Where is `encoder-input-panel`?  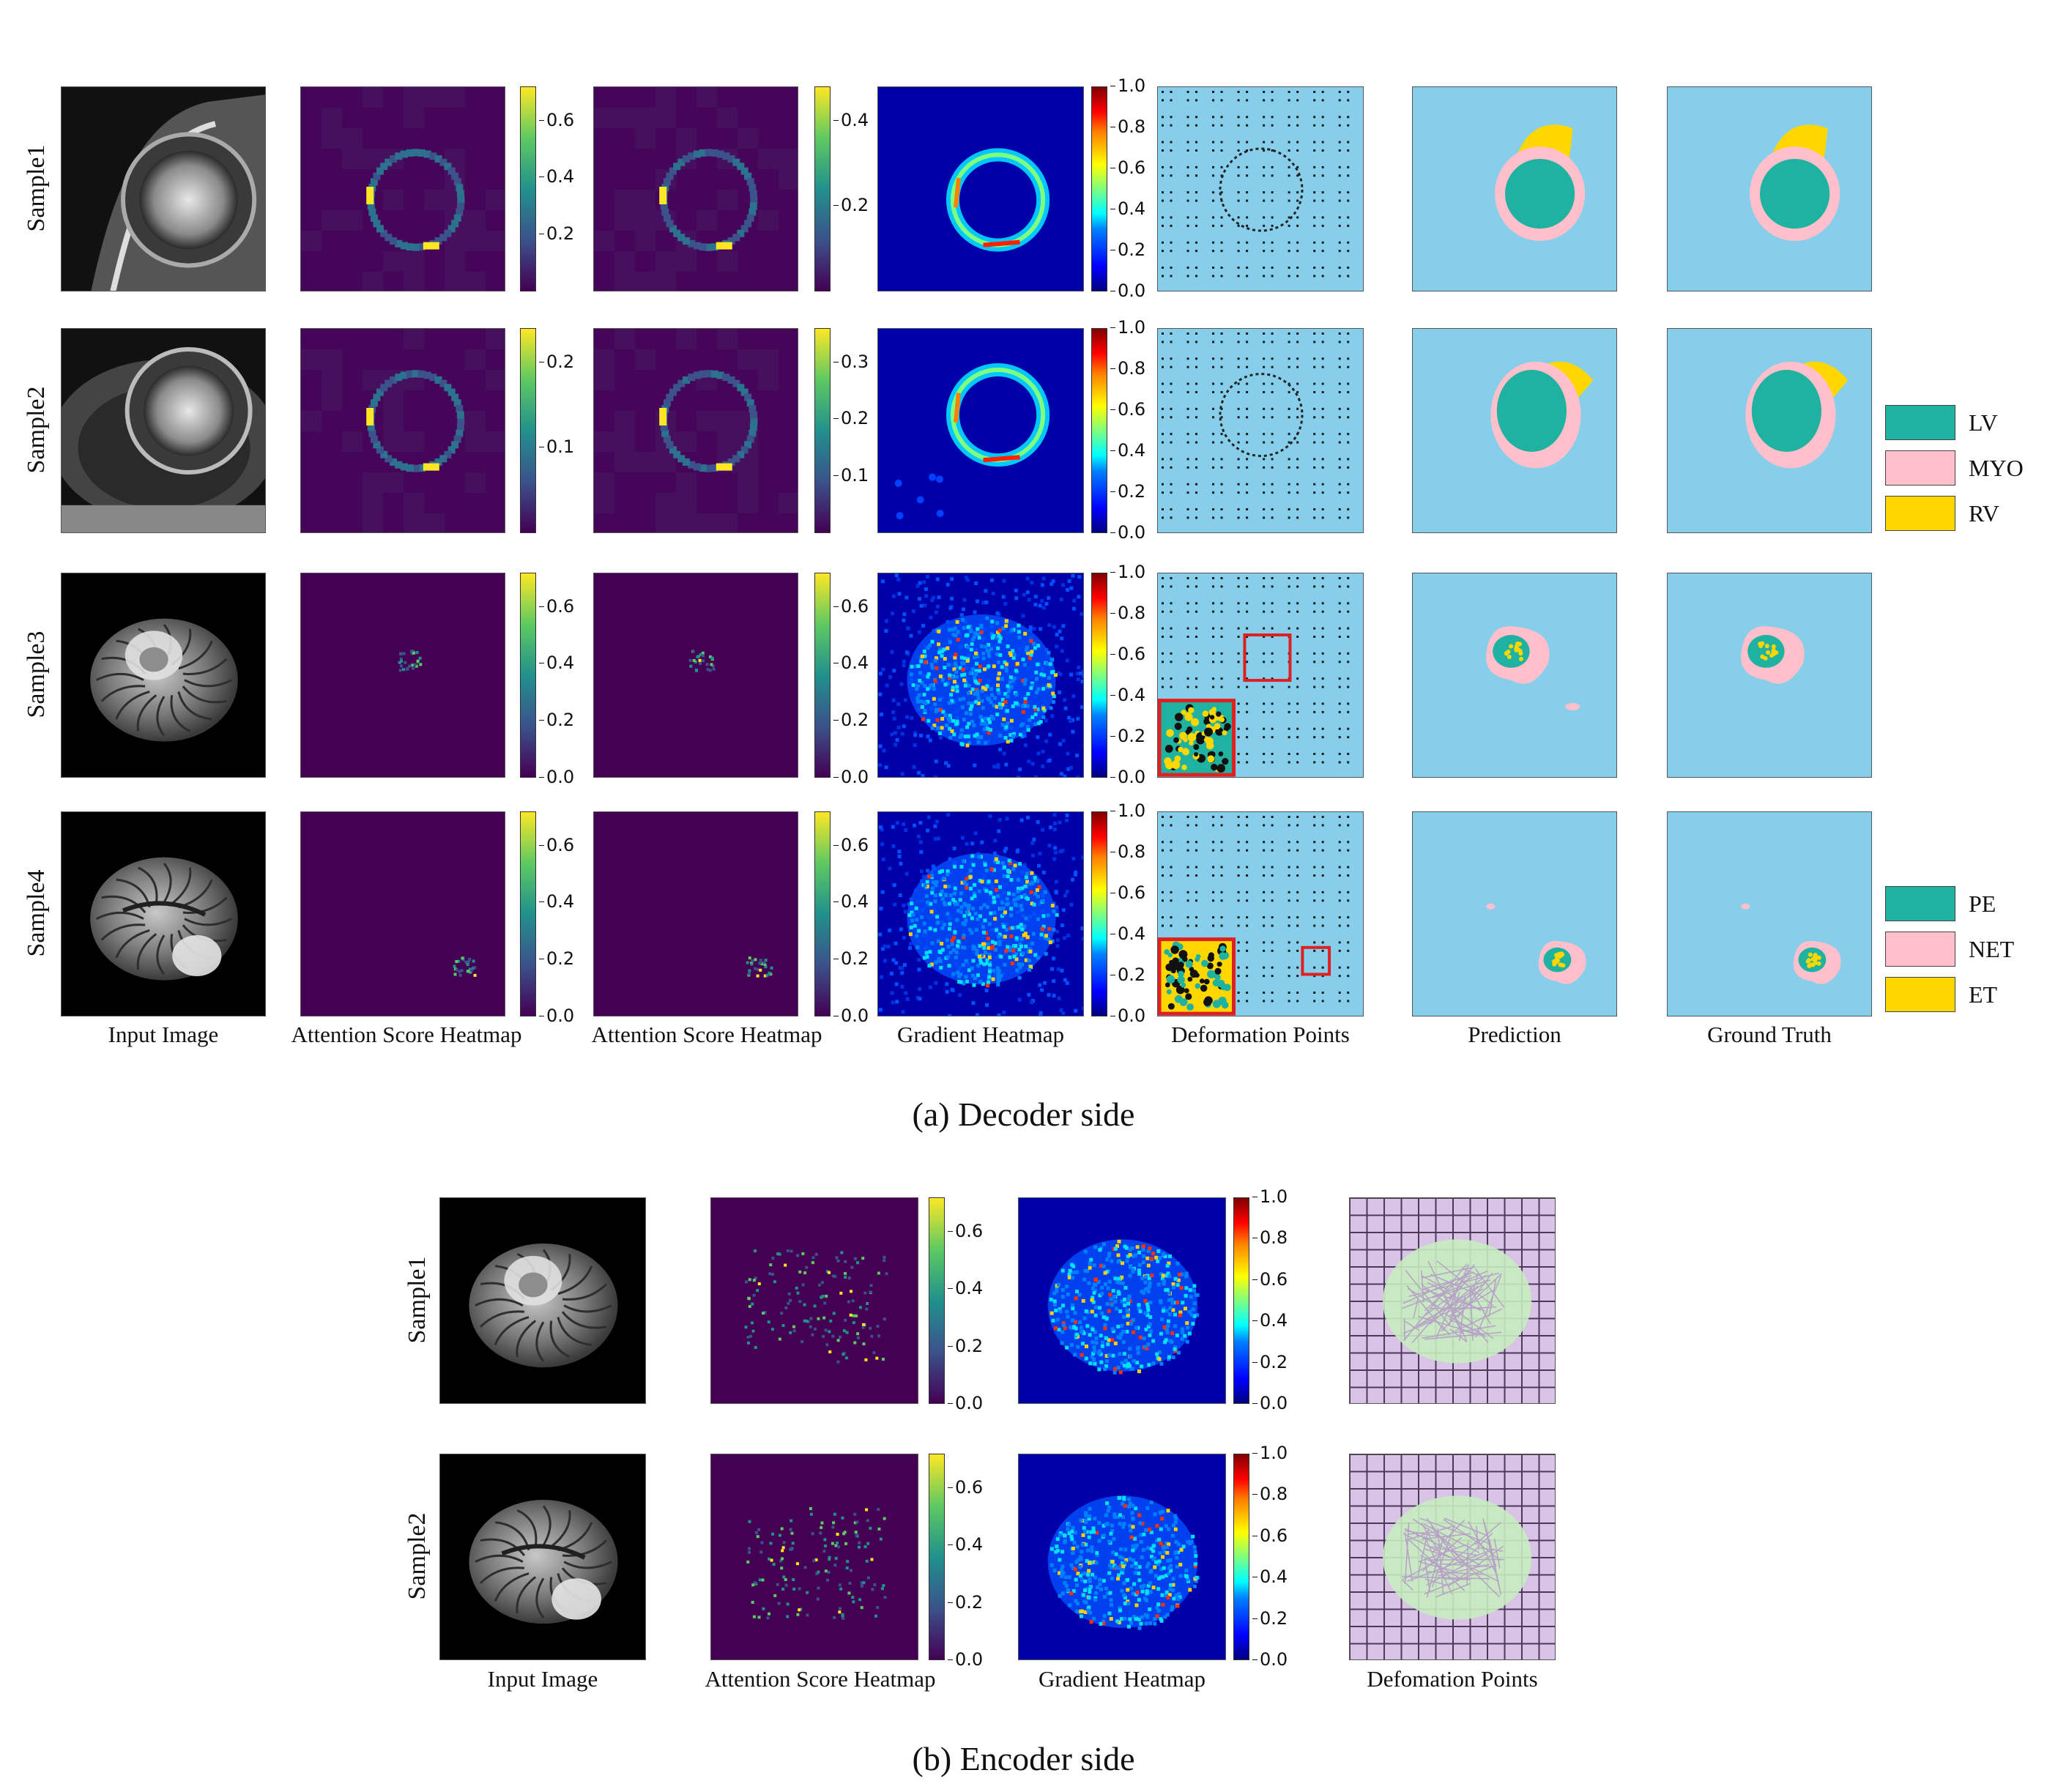 encoder-input-panel is located at coordinates (542, 1300).